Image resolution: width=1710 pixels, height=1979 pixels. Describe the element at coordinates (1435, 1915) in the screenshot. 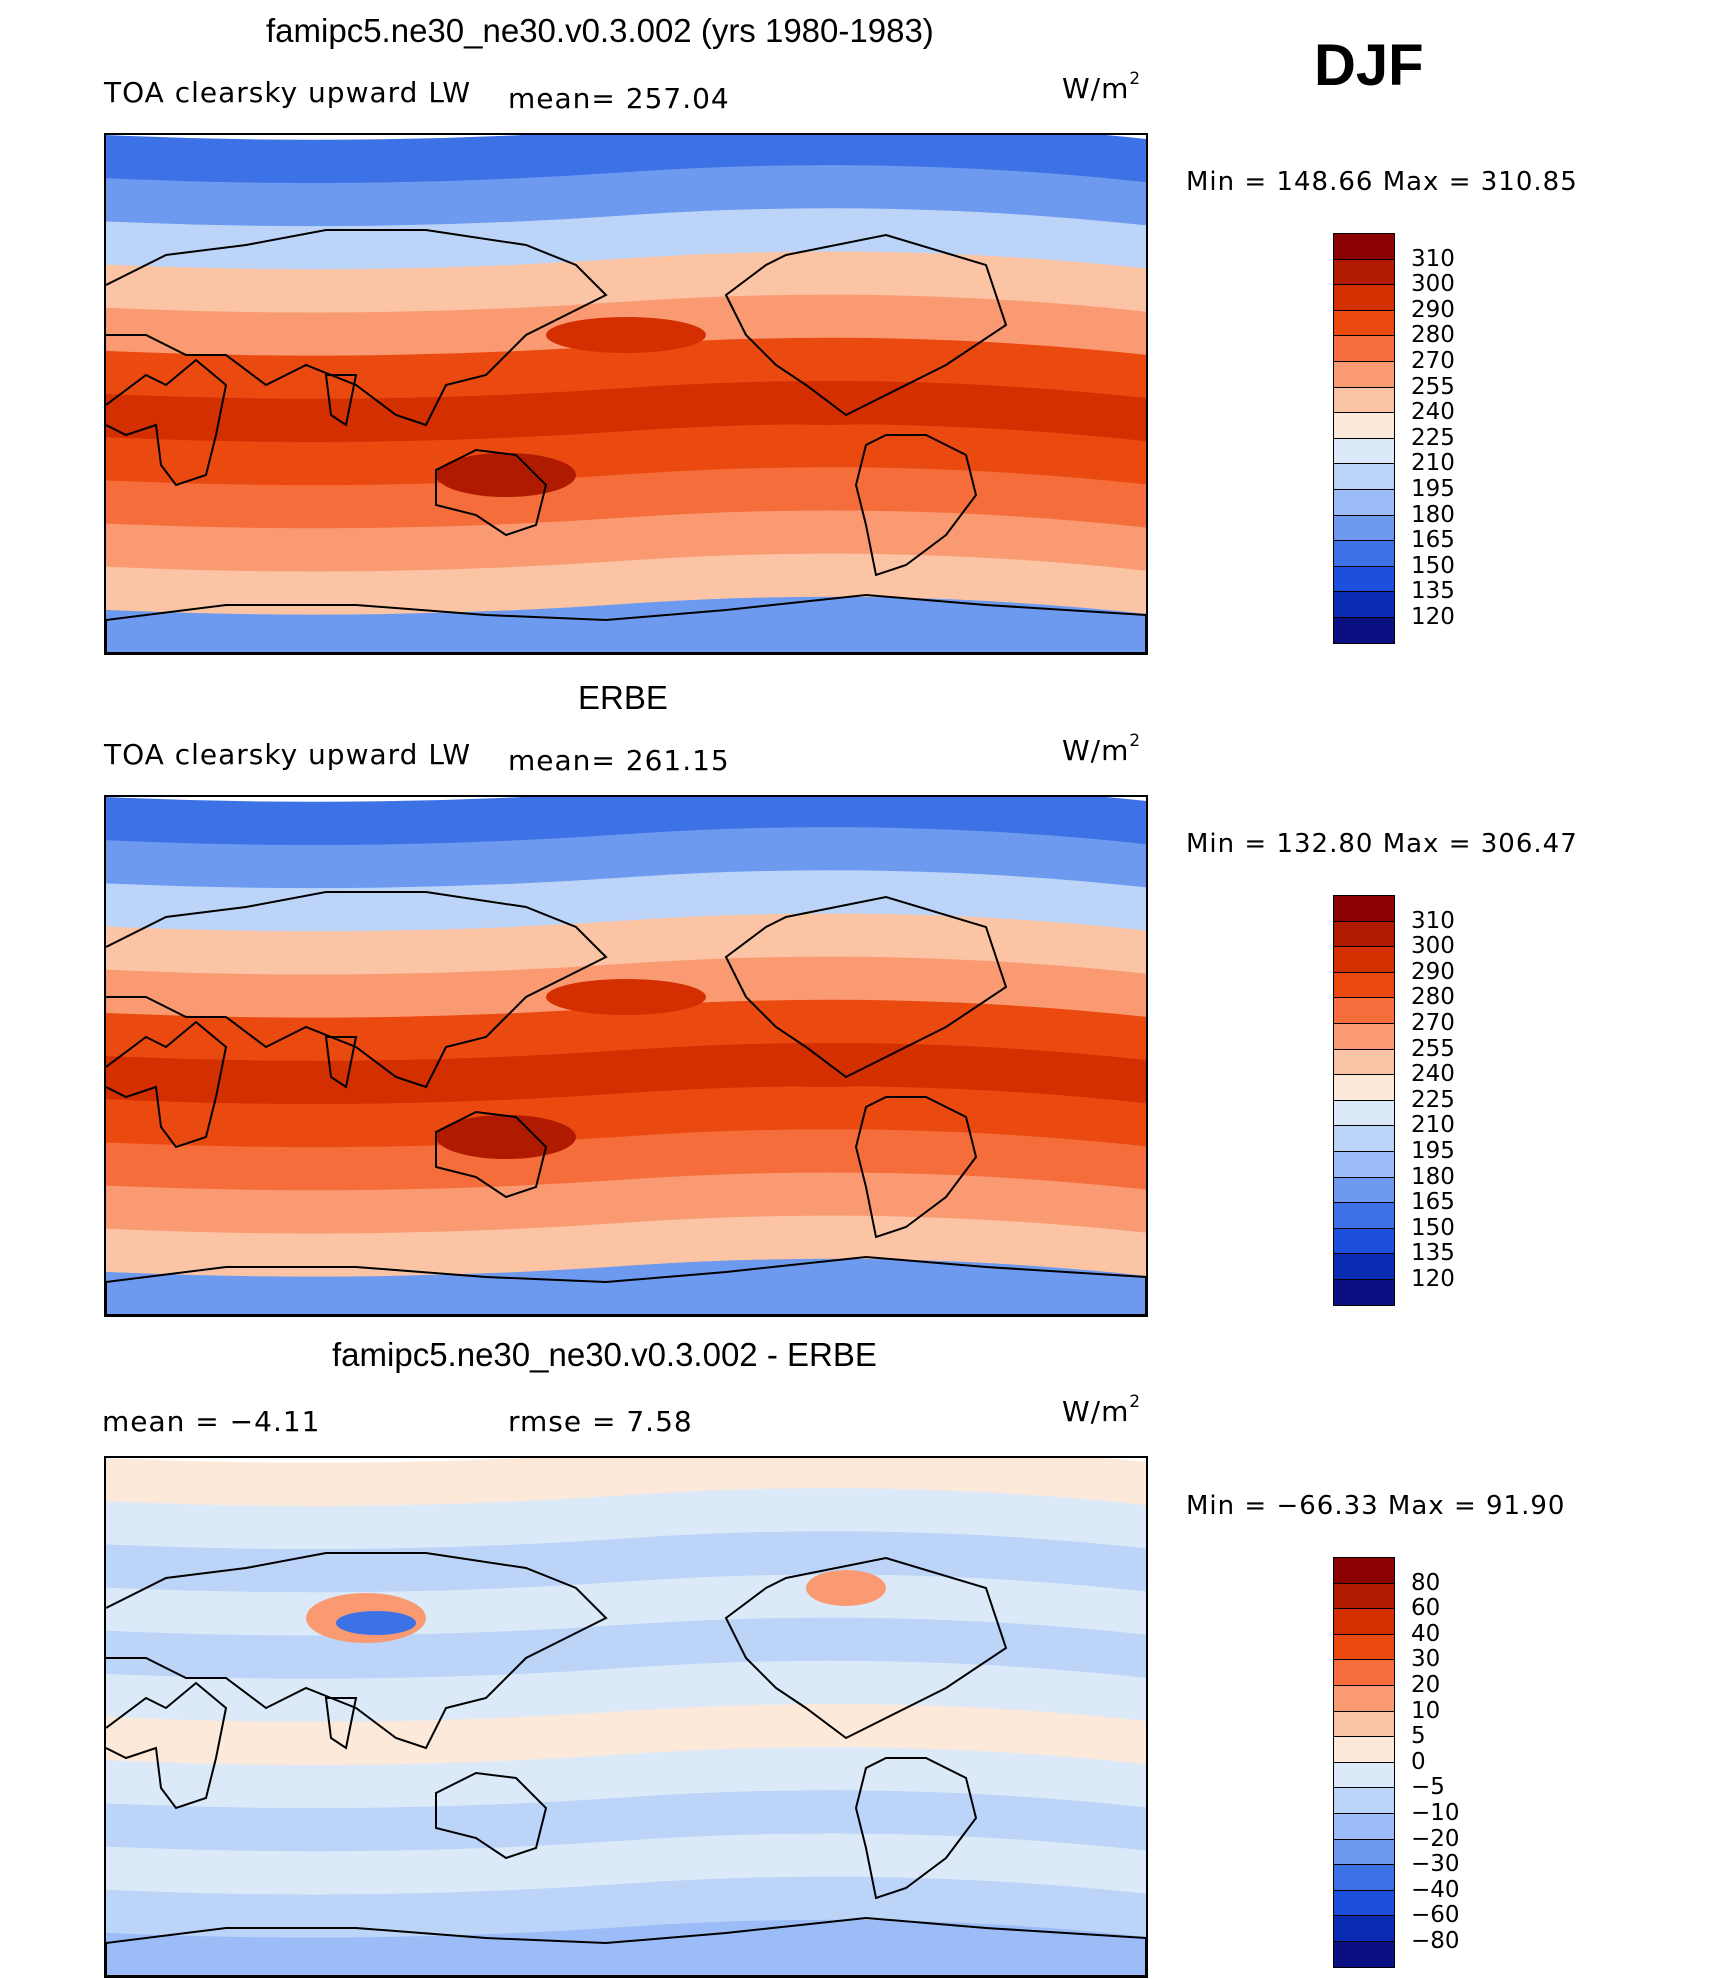

I see `colorbar-tick-label: −60` at that location.